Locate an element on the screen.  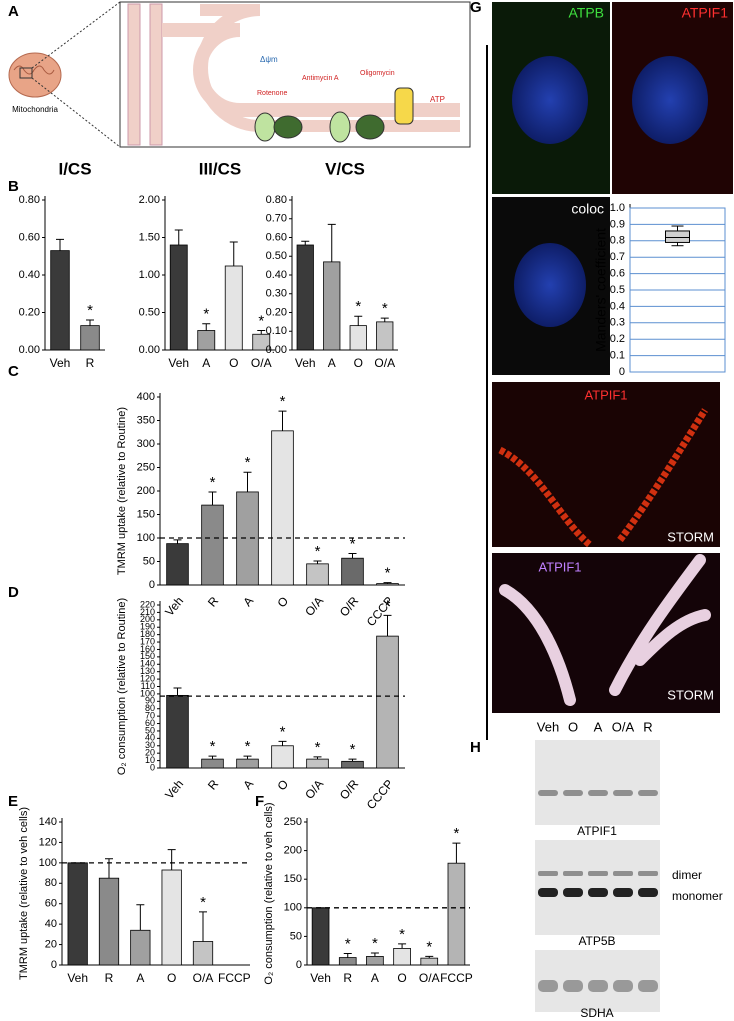
x-tick-label: CCCP is located at coordinates (380, 611).